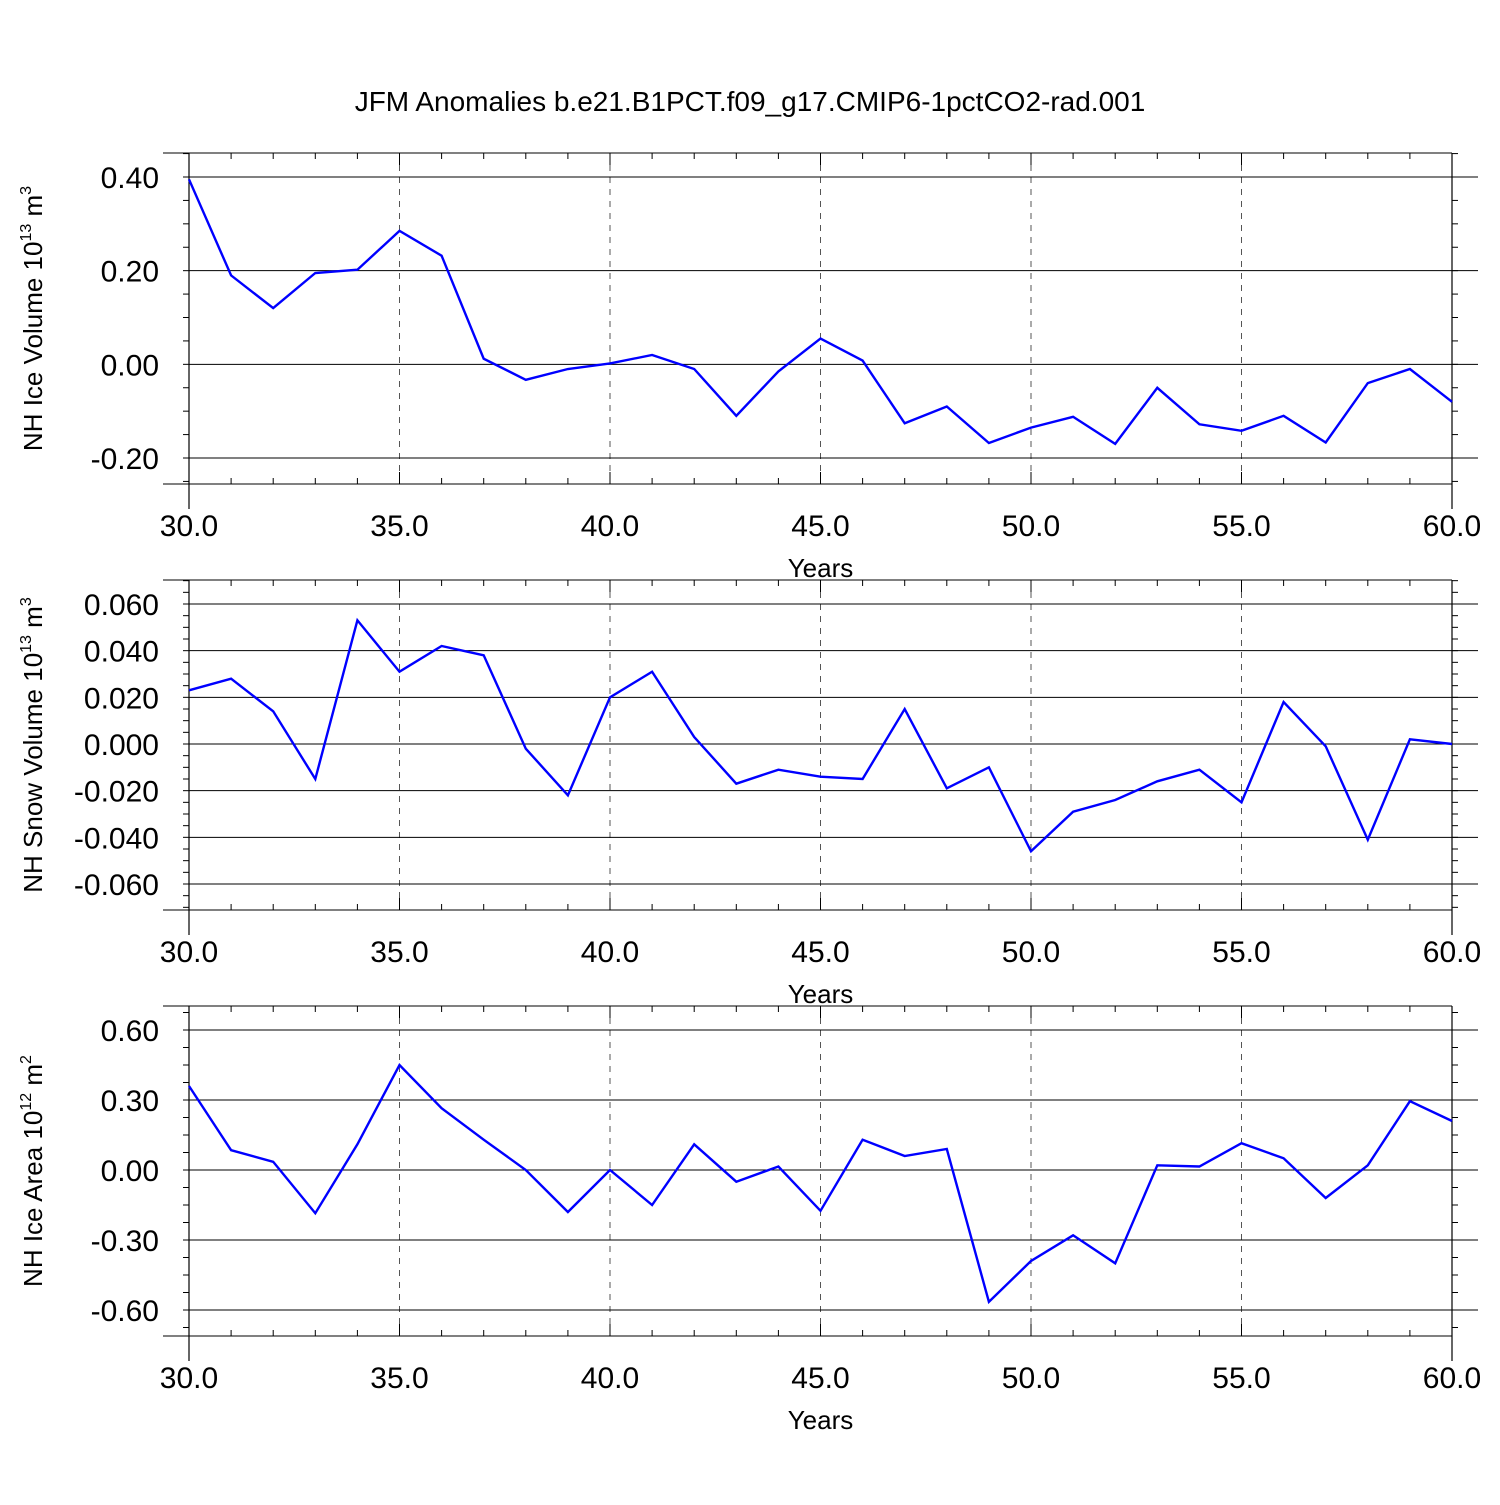 This screenshot has height=1505, width=1500. What do you see at coordinates (116, 885) in the screenshot?
I see `y-tick-label: -0.060` at bounding box center [116, 885].